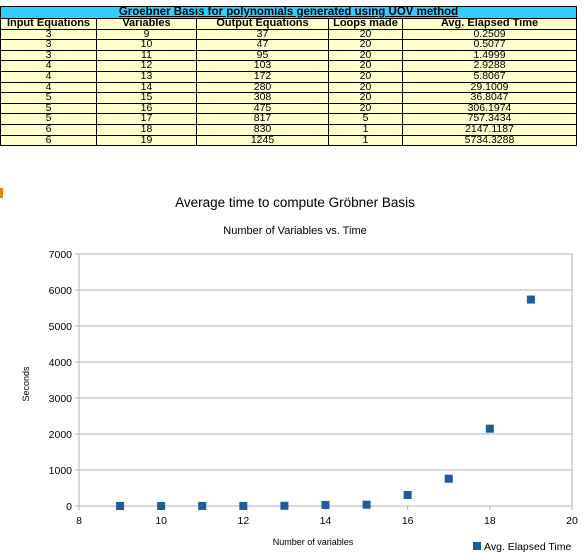 Image resolution: width=588 pixels, height=557 pixels. Describe the element at coordinates (489, 119) in the screenshot. I see `table-cell: 757.3434` at that location.